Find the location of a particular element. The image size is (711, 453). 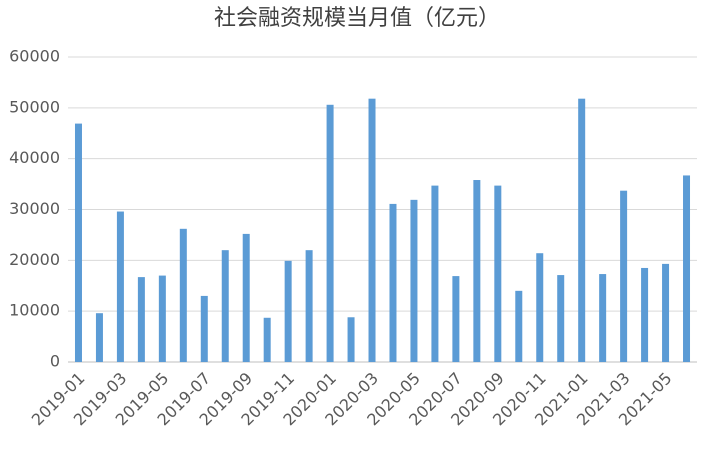

y-tick-label: 60000 is located at coordinates (34, 56).